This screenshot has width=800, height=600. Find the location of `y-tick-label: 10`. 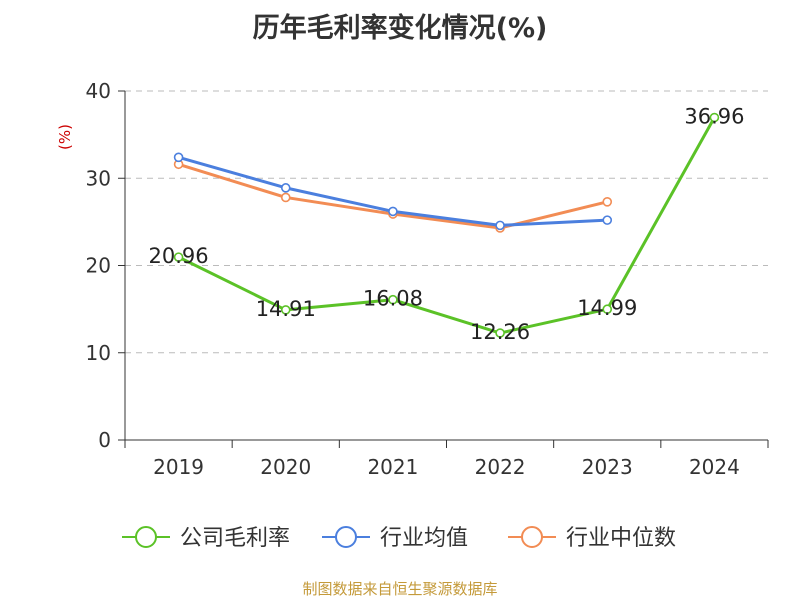

y-tick-label: 10 is located at coordinates (98, 353).